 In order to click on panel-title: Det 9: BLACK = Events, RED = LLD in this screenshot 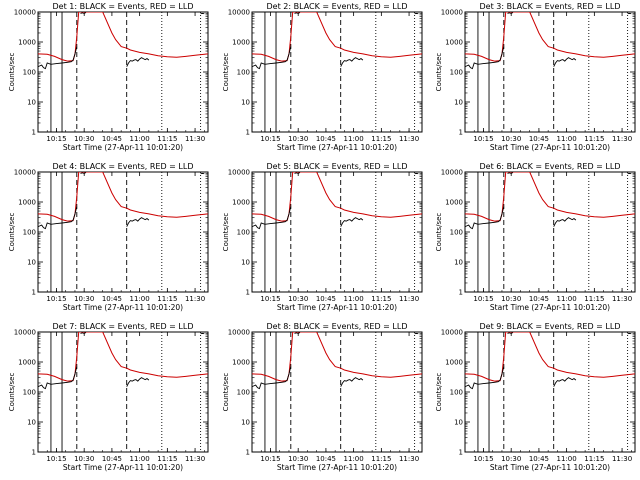, I will do `click(550, 326)`.